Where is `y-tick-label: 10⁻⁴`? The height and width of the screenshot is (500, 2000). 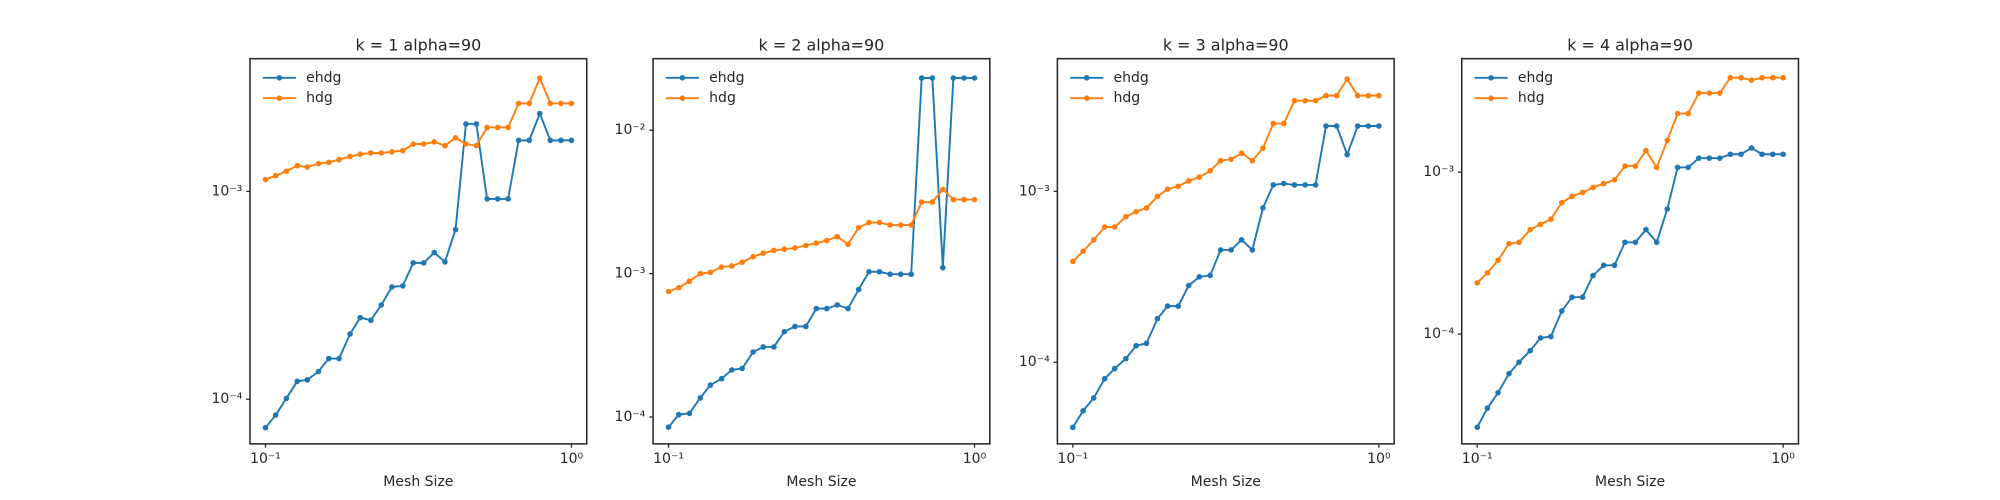
y-tick-label: 10⁻⁴ is located at coordinates (226, 399).